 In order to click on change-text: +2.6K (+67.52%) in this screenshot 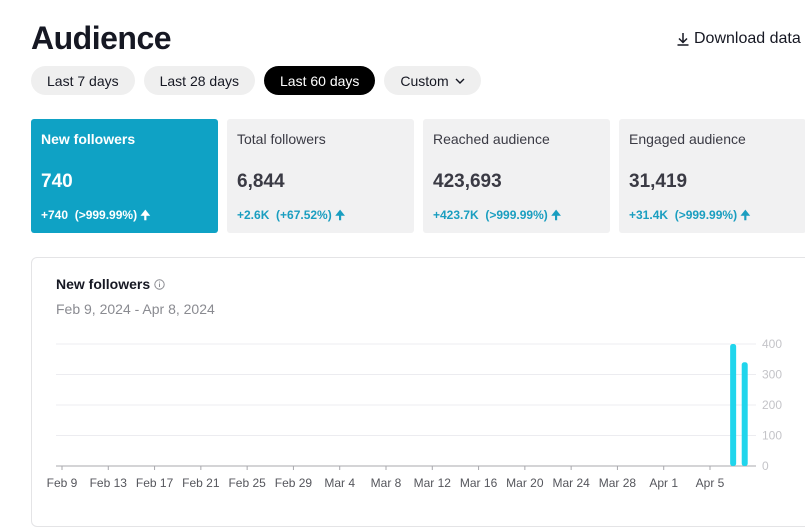, I will do `click(284, 215)`.